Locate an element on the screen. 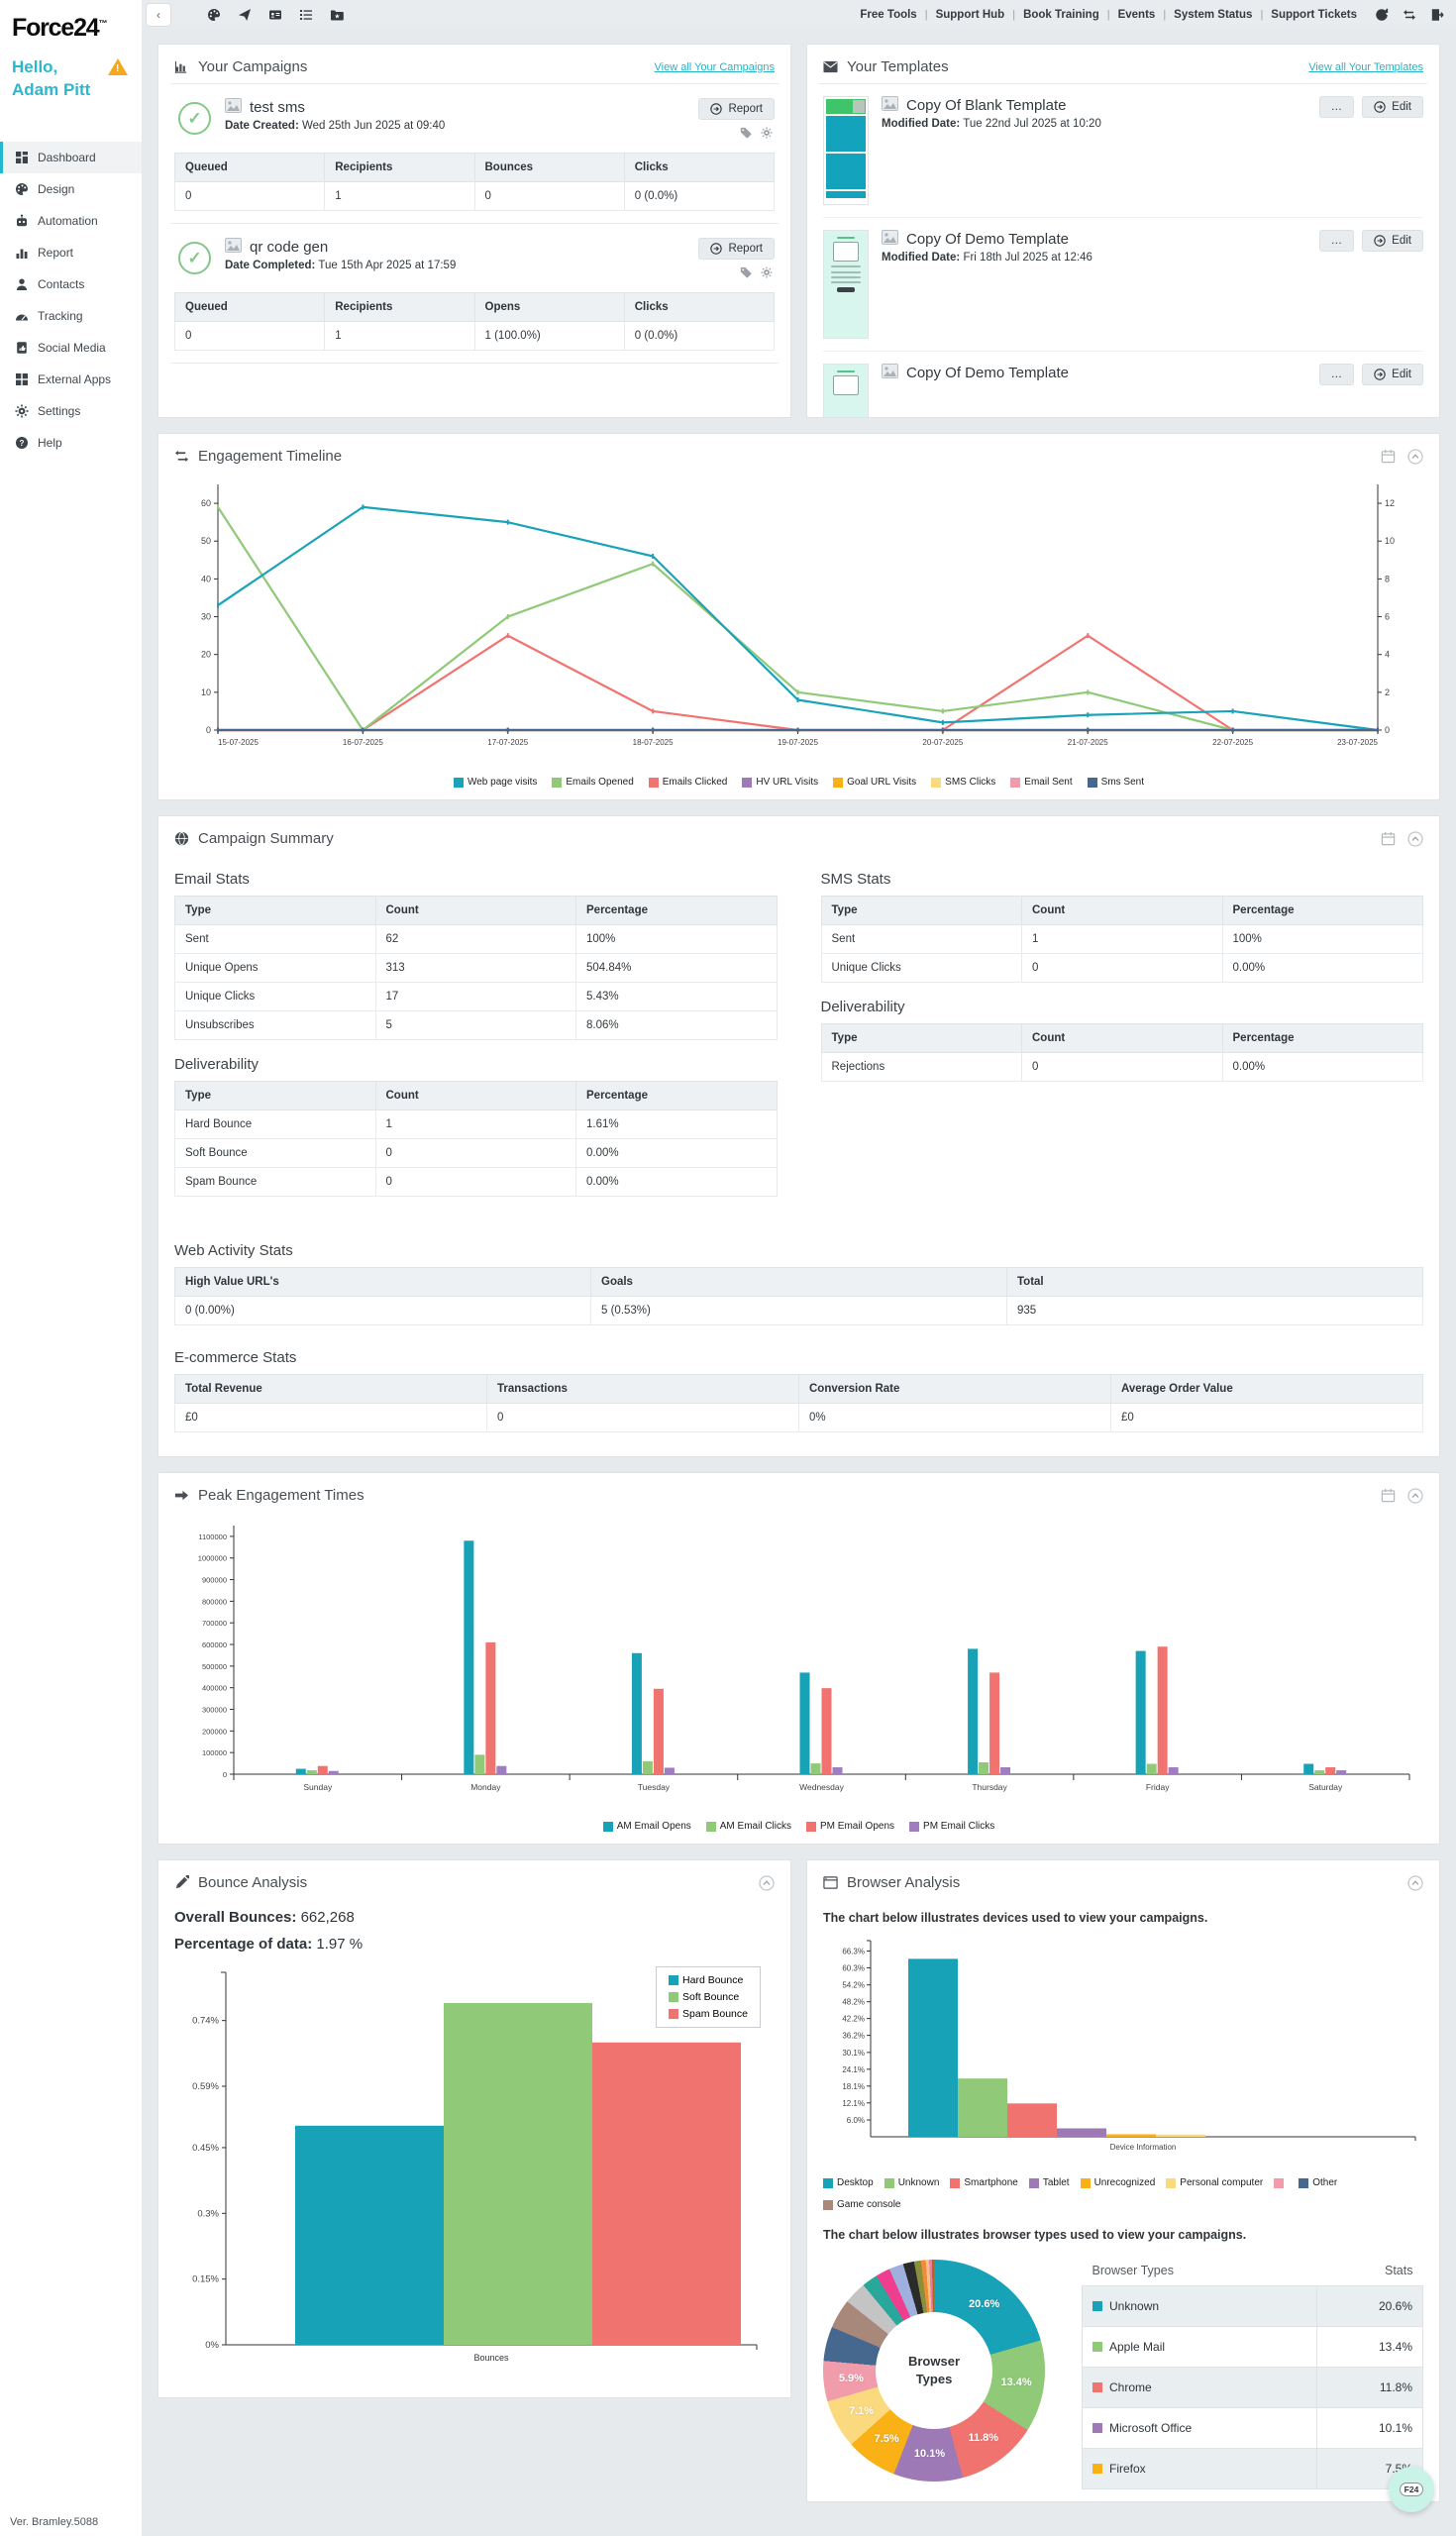 The height and width of the screenshot is (2536, 1456). cell: 0.00% is located at coordinates (676, 1182).